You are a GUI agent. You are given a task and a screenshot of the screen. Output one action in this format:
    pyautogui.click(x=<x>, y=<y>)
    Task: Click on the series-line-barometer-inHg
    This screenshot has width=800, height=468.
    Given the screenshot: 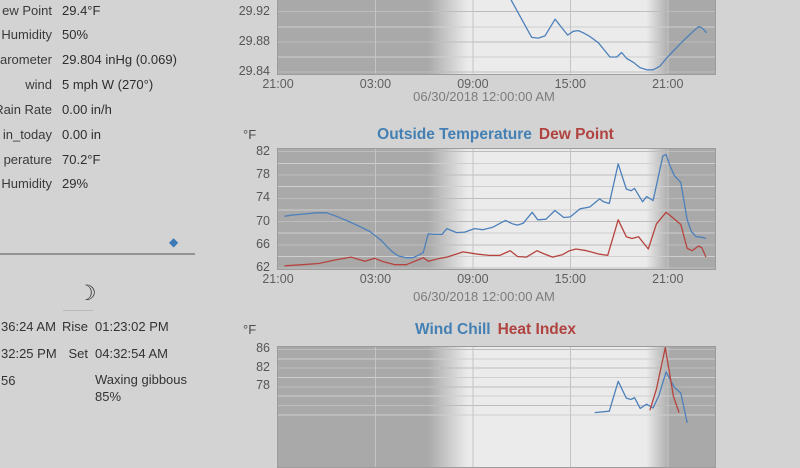 What is the action you would take?
    pyautogui.click(x=609, y=35)
    